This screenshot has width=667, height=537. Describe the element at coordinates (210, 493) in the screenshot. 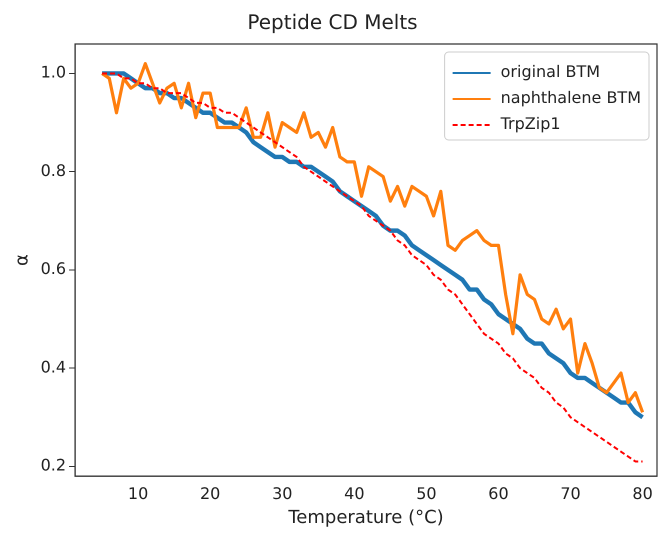

I see `x-tick-label: 20` at that location.